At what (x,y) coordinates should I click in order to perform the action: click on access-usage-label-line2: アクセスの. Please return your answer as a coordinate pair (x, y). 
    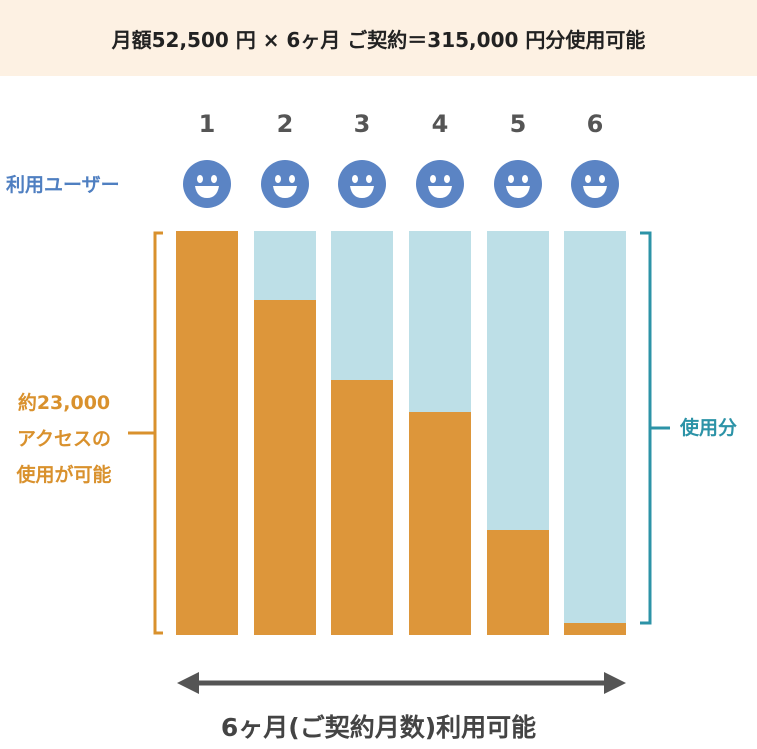
    Looking at the image, I should click on (64, 439).